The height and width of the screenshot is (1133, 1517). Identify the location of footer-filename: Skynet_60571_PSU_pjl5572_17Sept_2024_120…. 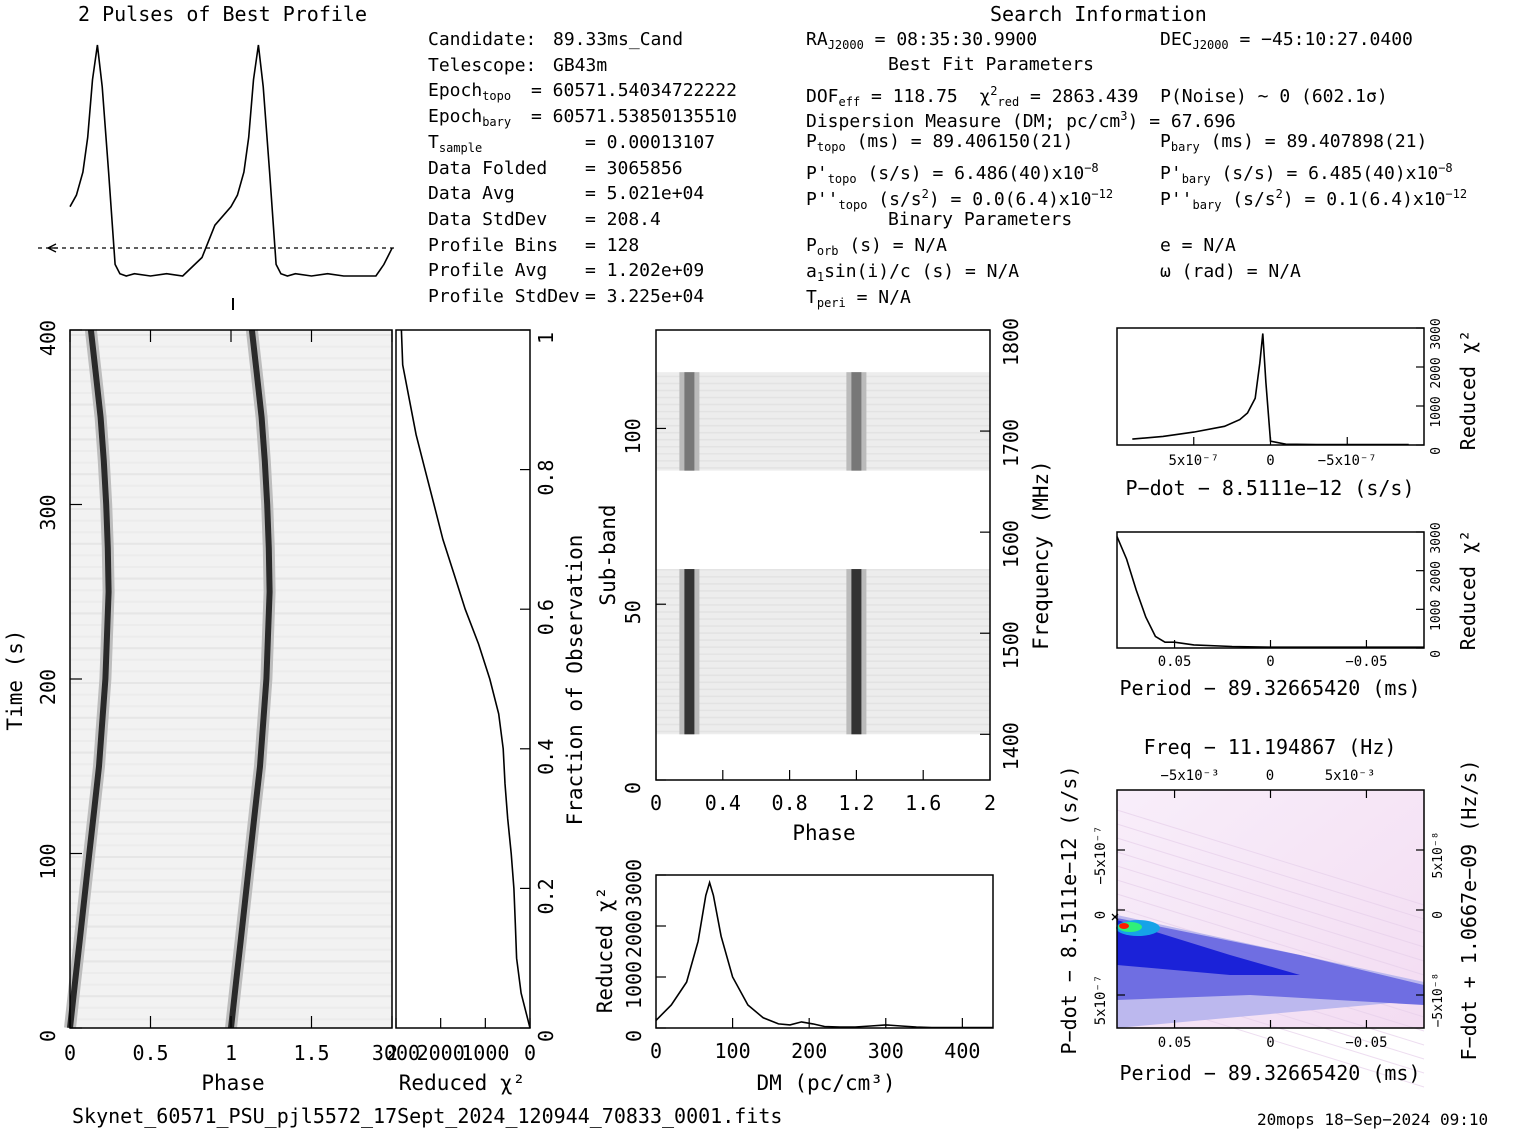
(427, 1116).